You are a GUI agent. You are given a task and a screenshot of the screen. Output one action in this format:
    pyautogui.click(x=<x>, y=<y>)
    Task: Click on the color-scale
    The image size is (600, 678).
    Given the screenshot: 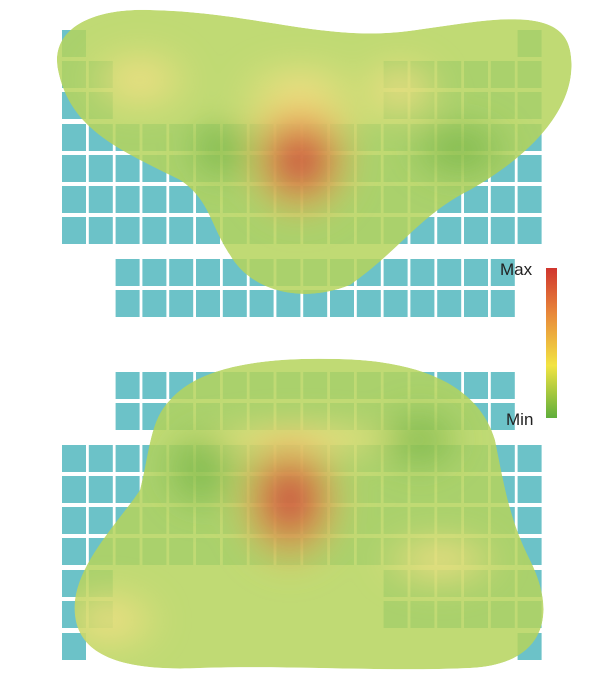 What is the action you would take?
    pyautogui.click(x=551, y=343)
    